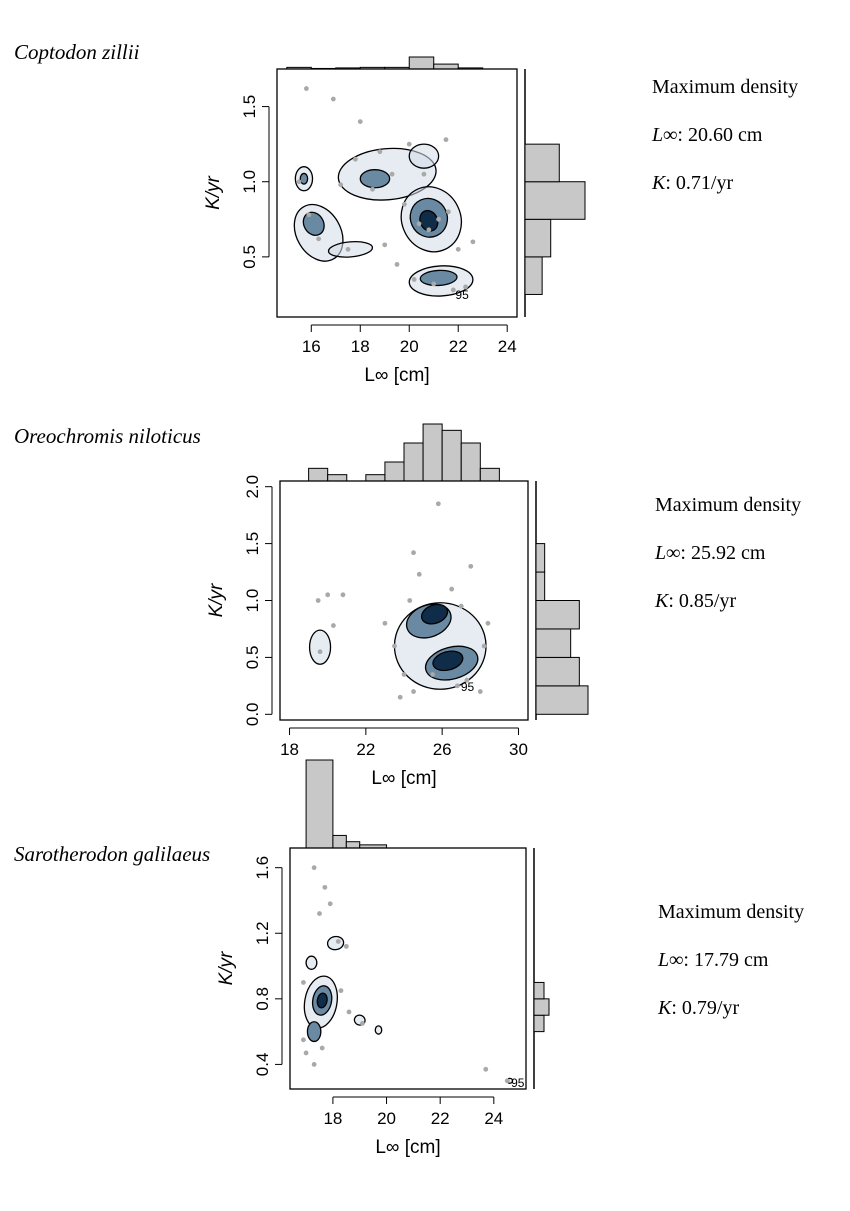  Describe the element at coordinates (728, 615) in the screenshot. I see `k-stat: K: 0.85/yr` at that location.